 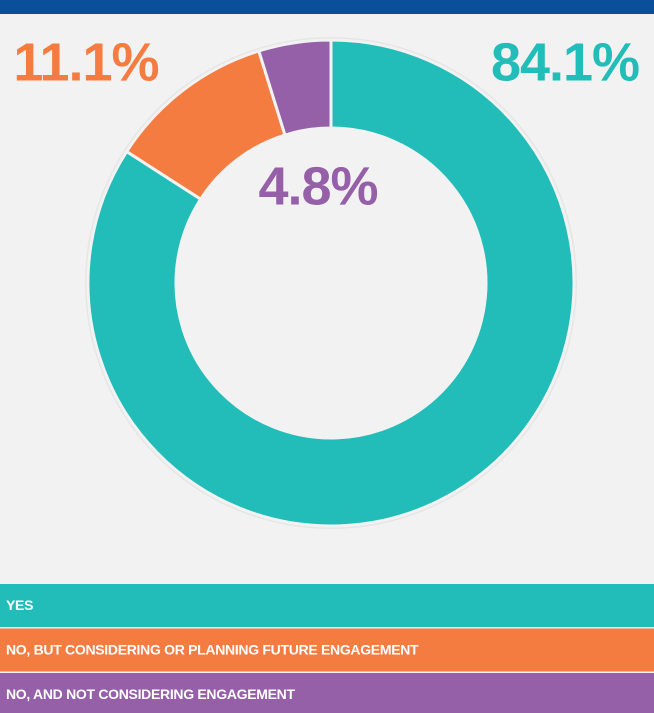 What do you see at coordinates (294, 87) in the screenshot?
I see `donut-segment` at bounding box center [294, 87].